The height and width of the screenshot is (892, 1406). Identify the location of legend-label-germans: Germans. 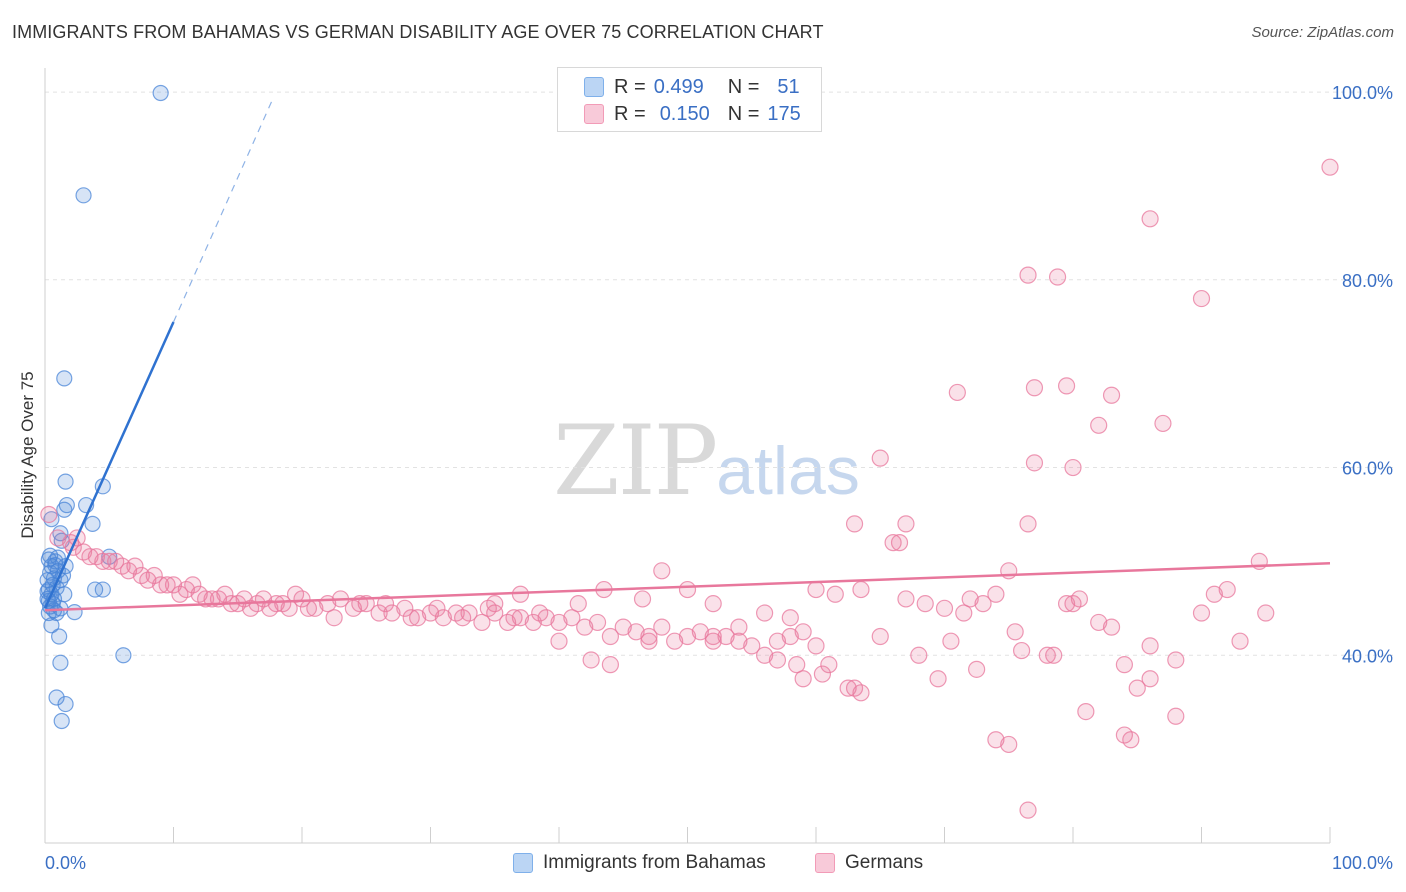
(884, 862).